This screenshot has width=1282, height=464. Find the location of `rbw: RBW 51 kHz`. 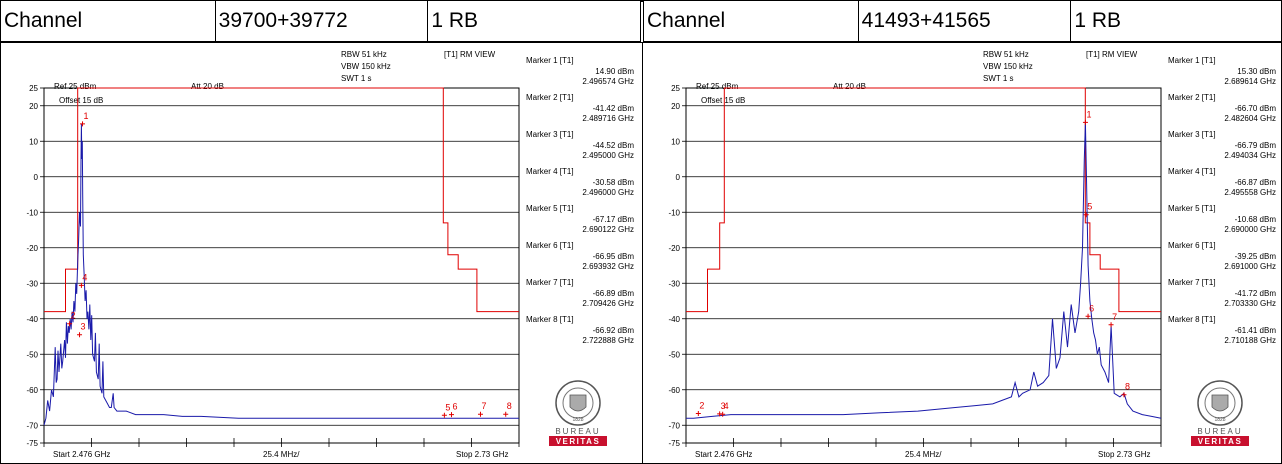

rbw: RBW 51 kHz is located at coordinates (1006, 54).